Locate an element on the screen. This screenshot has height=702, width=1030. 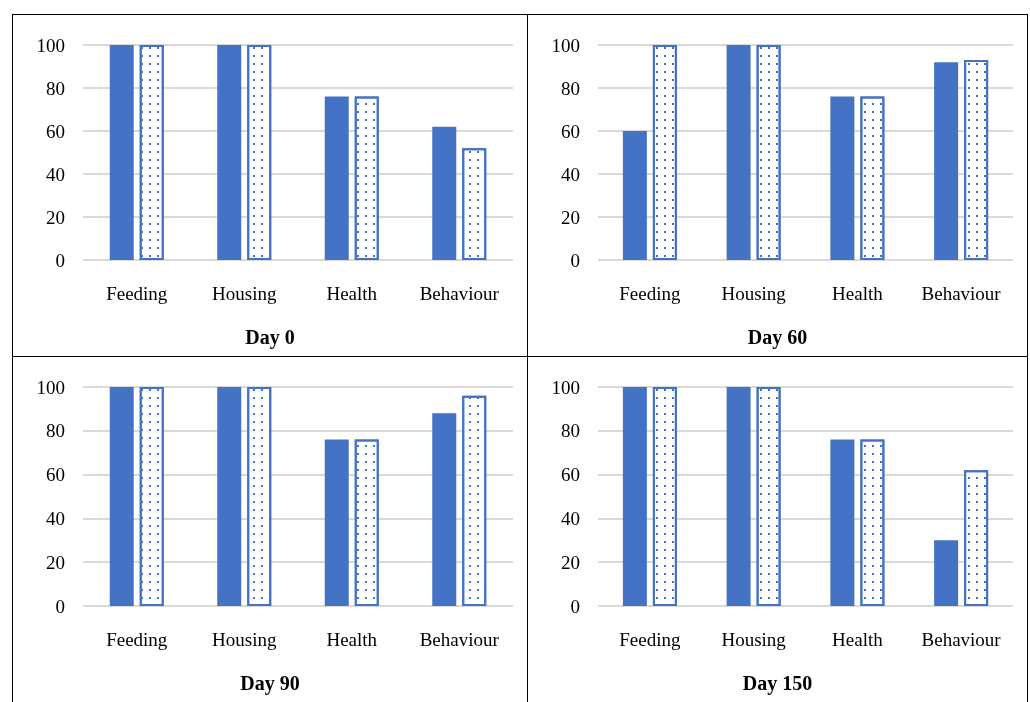
text: Day 150 is located at coordinates (777, 683).